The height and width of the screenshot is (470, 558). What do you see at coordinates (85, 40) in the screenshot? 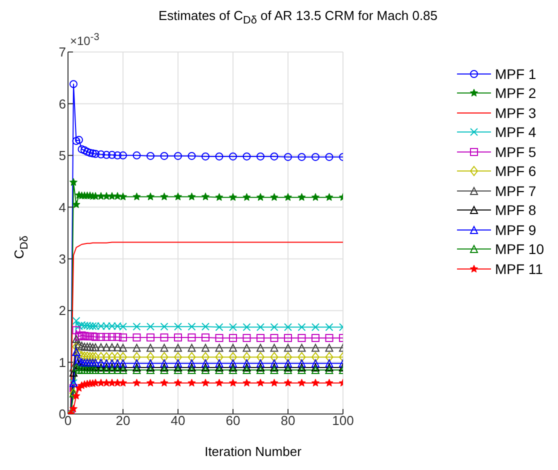
I see `text: ×10$^{-3}$` at bounding box center [85, 40].